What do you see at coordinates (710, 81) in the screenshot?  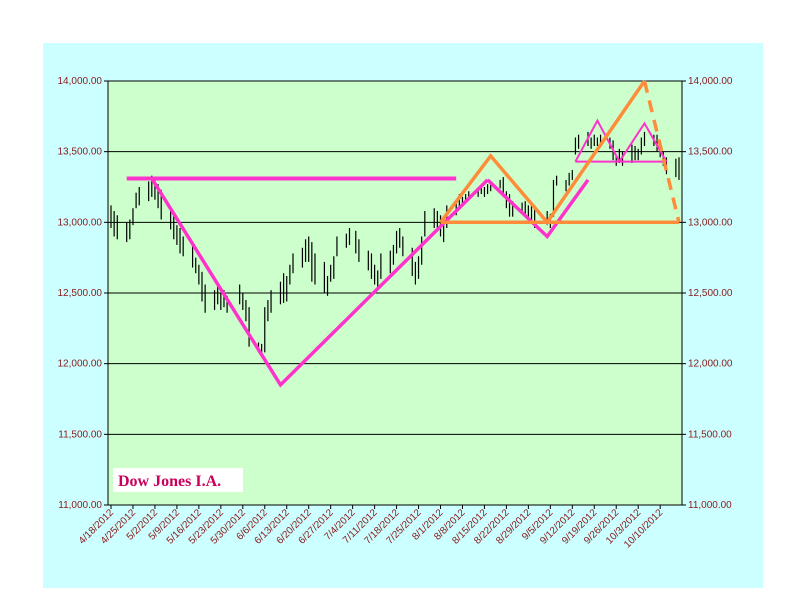 I see `y-tick-label-right: 14,000.00` at bounding box center [710, 81].